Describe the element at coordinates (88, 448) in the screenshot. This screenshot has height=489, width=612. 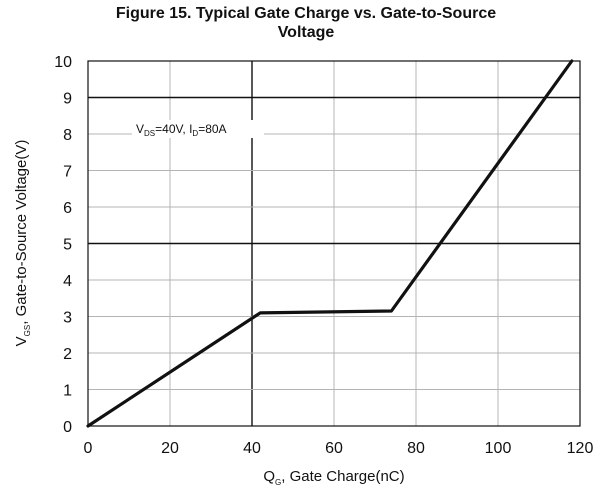
I see `x-tick-label: 0` at that location.